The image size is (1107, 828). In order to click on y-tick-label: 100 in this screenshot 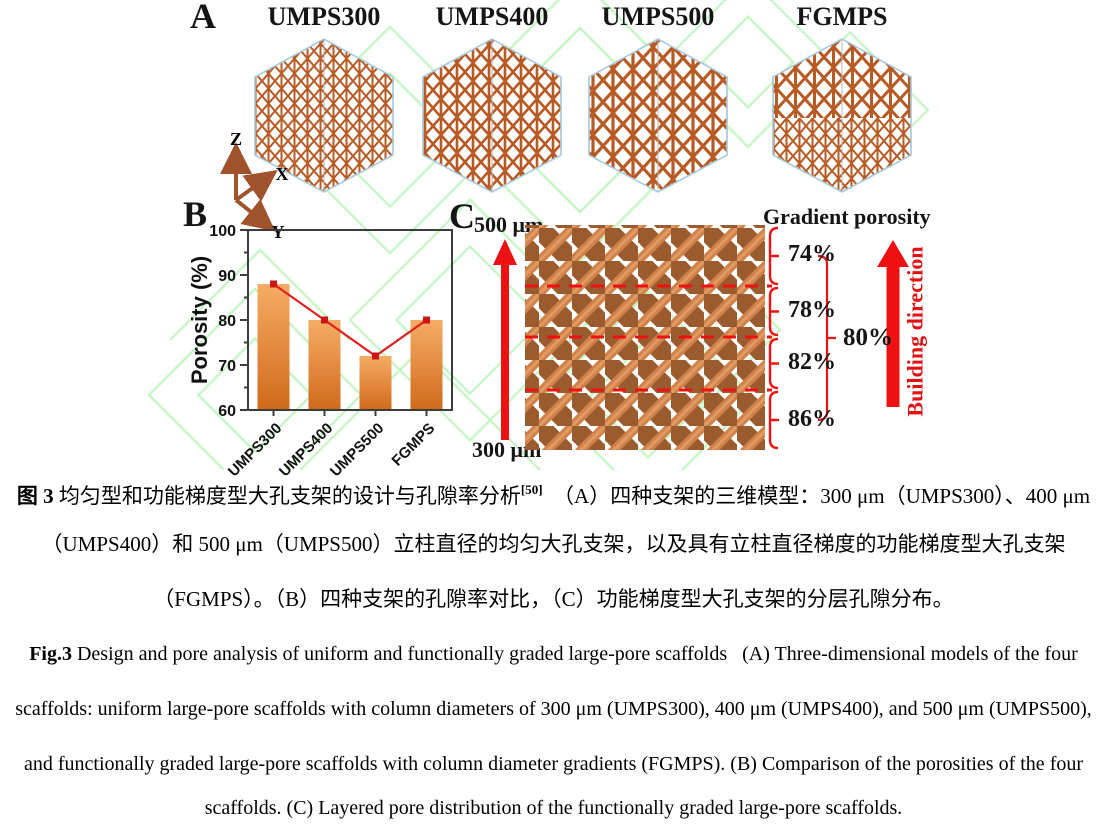, I will do `click(222, 231)`.